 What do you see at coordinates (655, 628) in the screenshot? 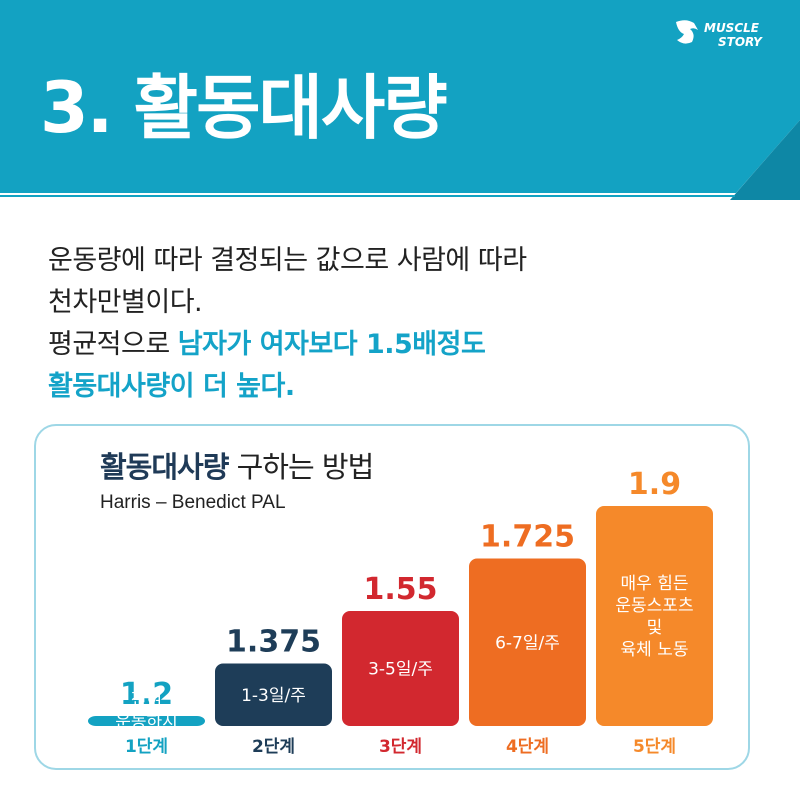
I see `bar-text-5-3: 및` at bounding box center [655, 628].